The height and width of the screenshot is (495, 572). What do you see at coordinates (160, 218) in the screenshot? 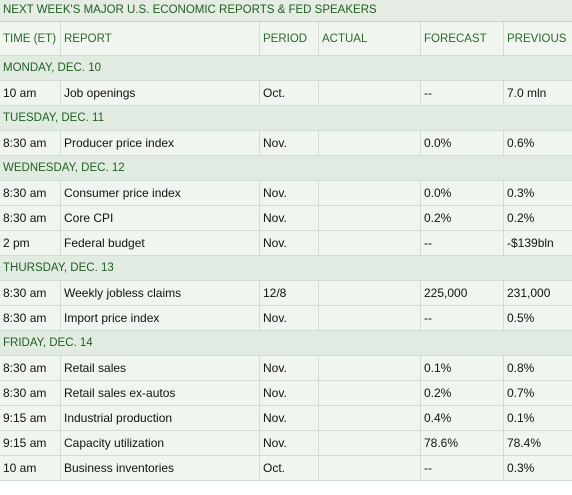
I see `cell-report: Core CPI` at bounding box center [160, 218].